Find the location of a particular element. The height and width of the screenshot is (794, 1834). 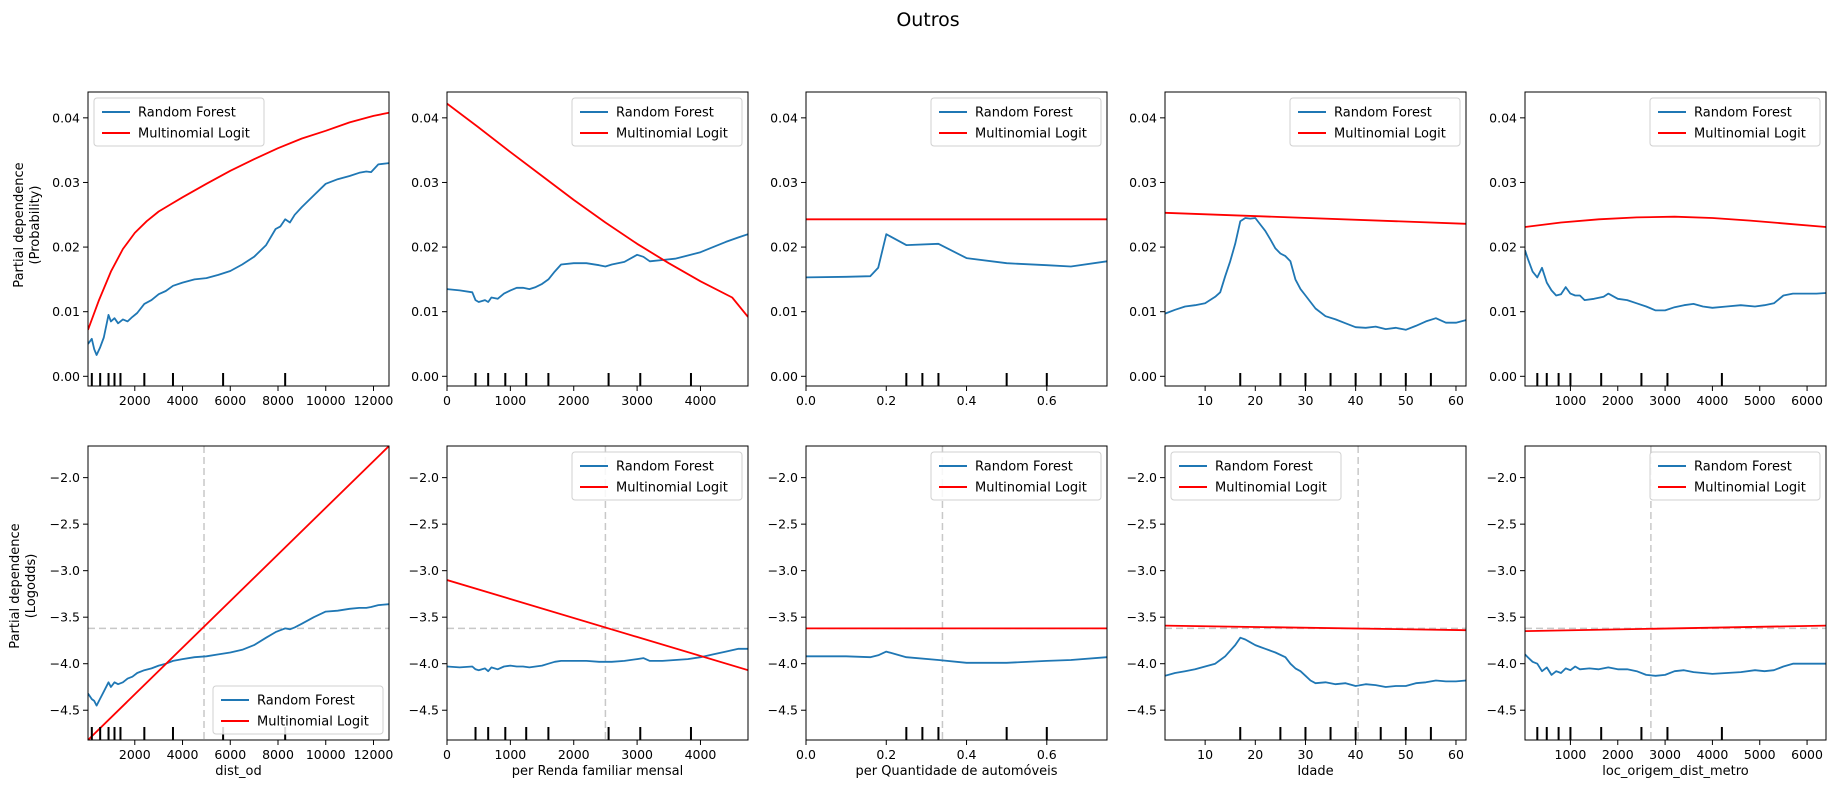

x-tick-label: 8000 is located at coordinates (278, 400).